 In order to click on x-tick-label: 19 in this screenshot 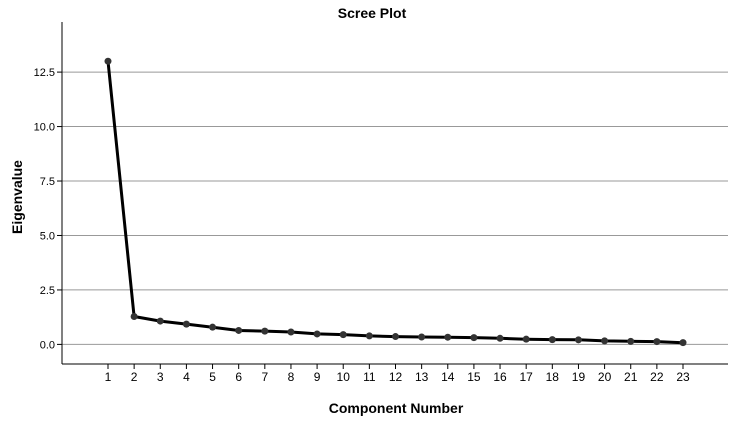, I will do `click(579, 377)`.